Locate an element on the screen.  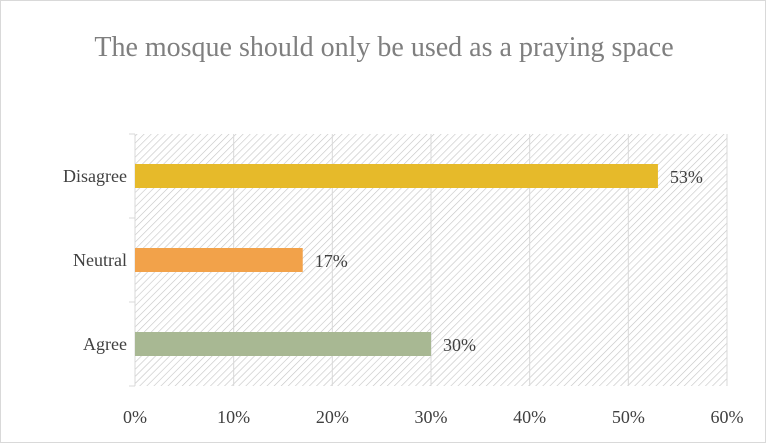
bar-disagree is located at coordinates (396, 176).